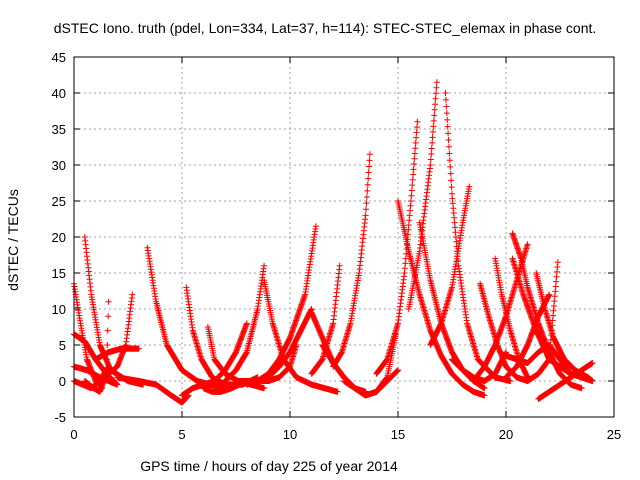 The height and width of the screenshot is (480, 640). Describe the element at coordinates (59, 201) in the screenshot. I see `y-tick-label: 25` at that location.